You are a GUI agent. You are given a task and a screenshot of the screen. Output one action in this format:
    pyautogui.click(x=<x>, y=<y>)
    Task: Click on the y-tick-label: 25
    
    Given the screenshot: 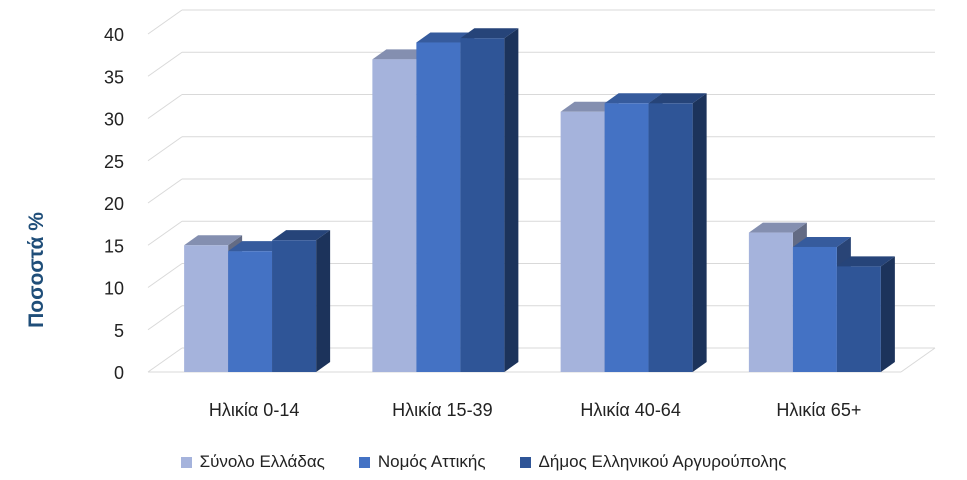 What is the action you would take?
    pyautogui.click(x=114, y=162)
    